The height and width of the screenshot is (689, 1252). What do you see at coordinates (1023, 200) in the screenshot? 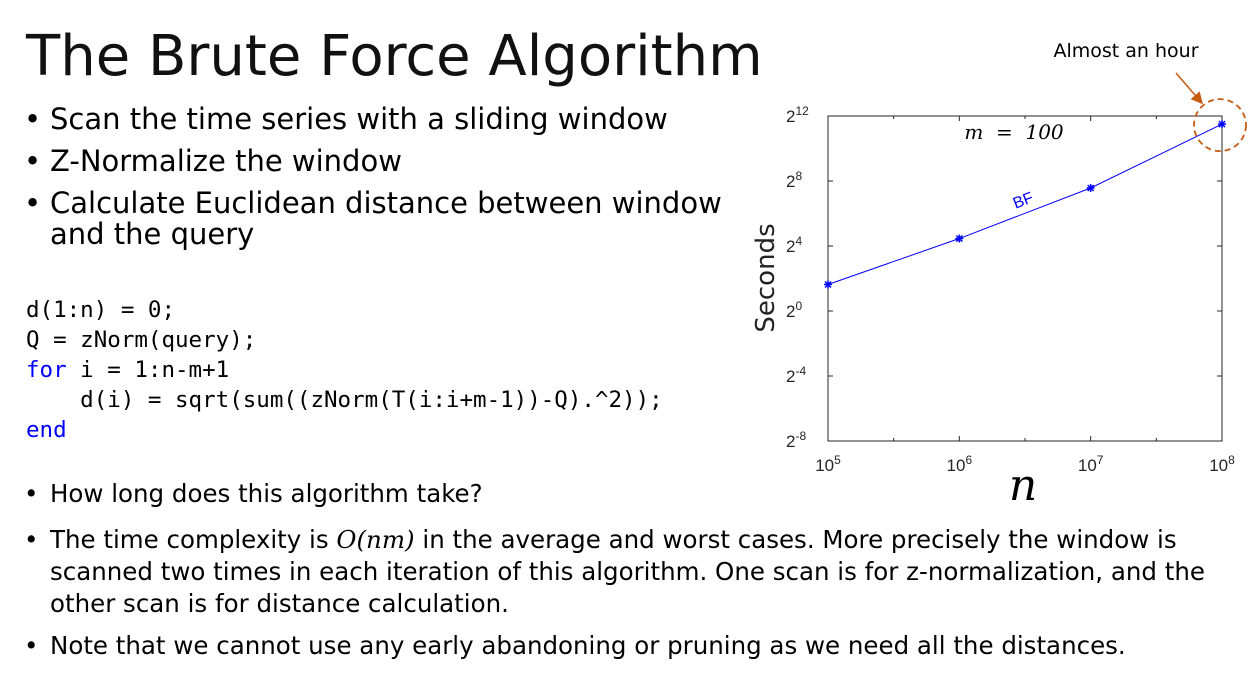
I see `series-label: BF` at bounding box center [1023, 200].